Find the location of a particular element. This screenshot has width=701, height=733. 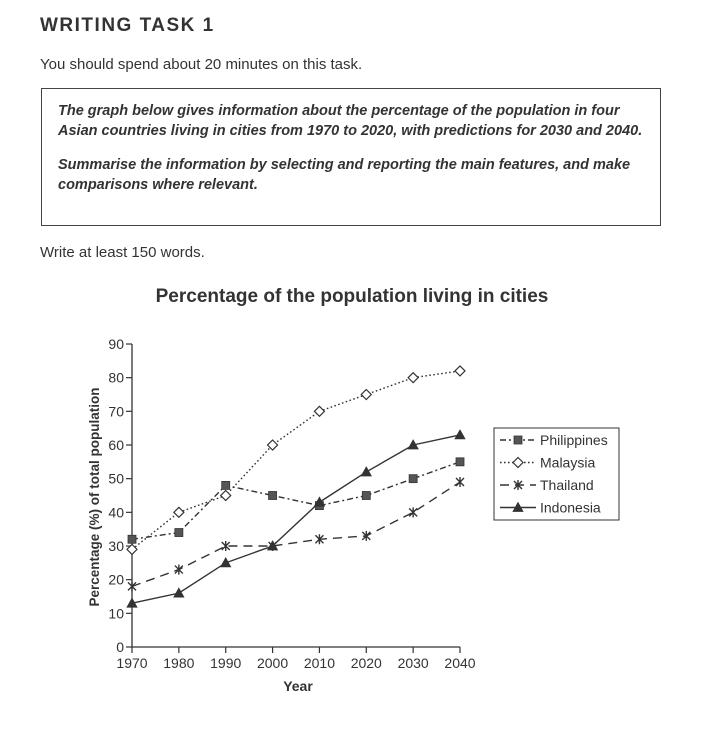

legend-marker-thailand is located at coordinates (518, 485).